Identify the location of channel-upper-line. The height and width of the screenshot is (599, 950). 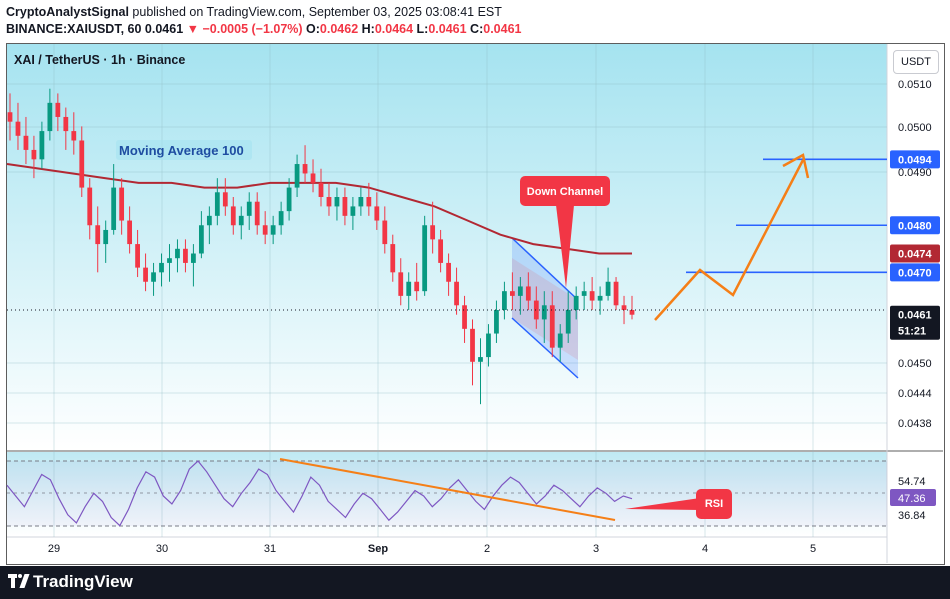
(545, 269).